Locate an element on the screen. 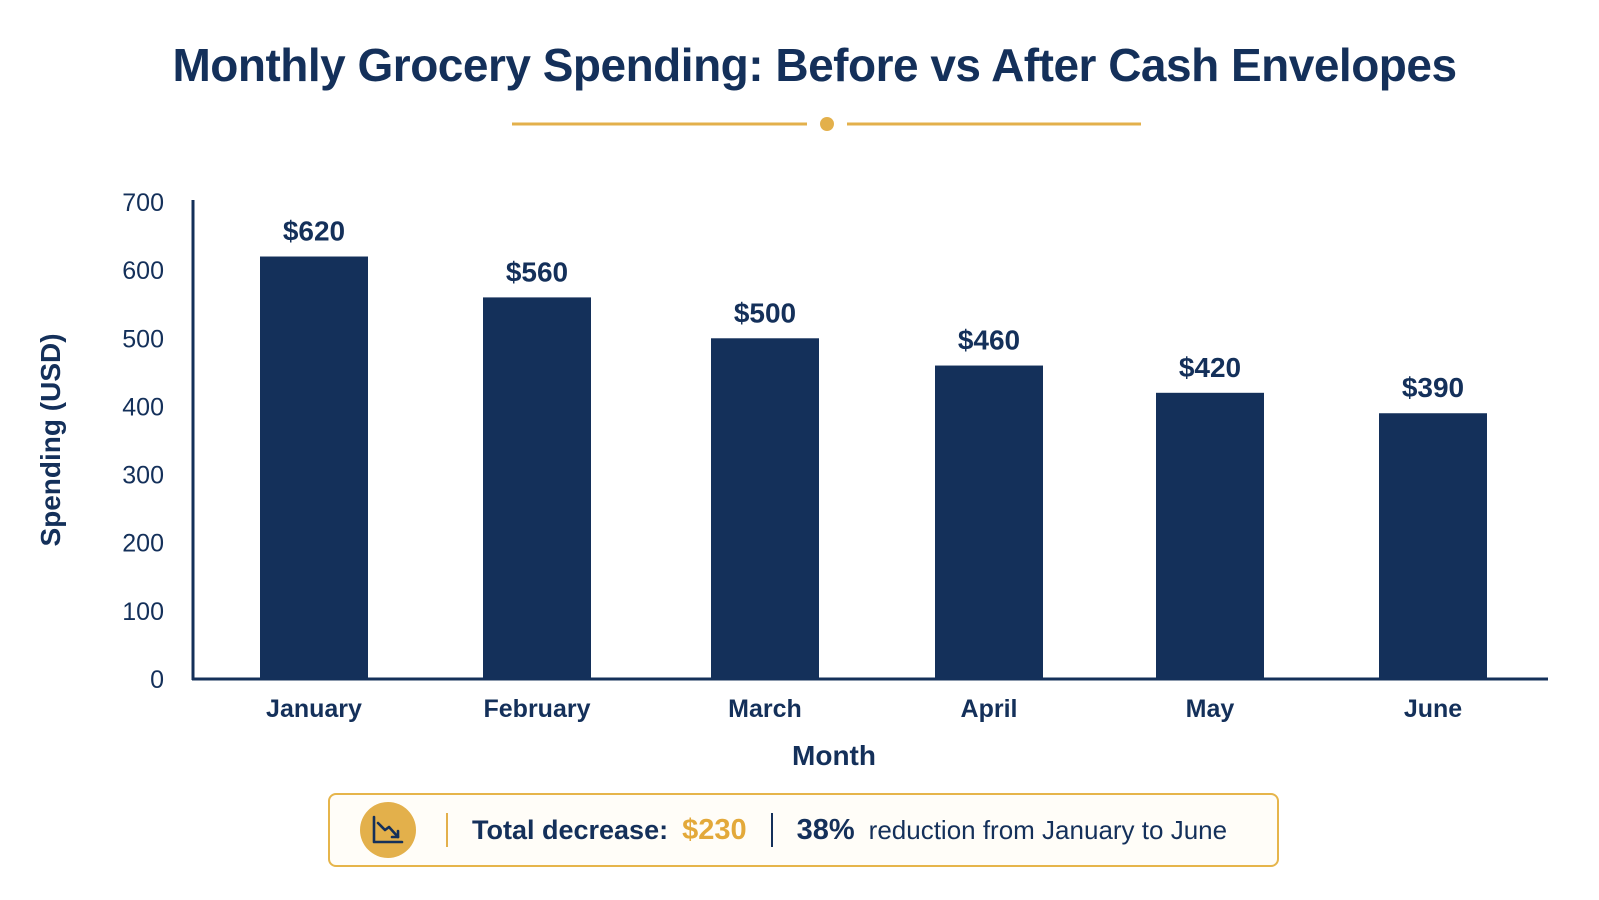  data-label: $500 is located at coordinates (765, 312).